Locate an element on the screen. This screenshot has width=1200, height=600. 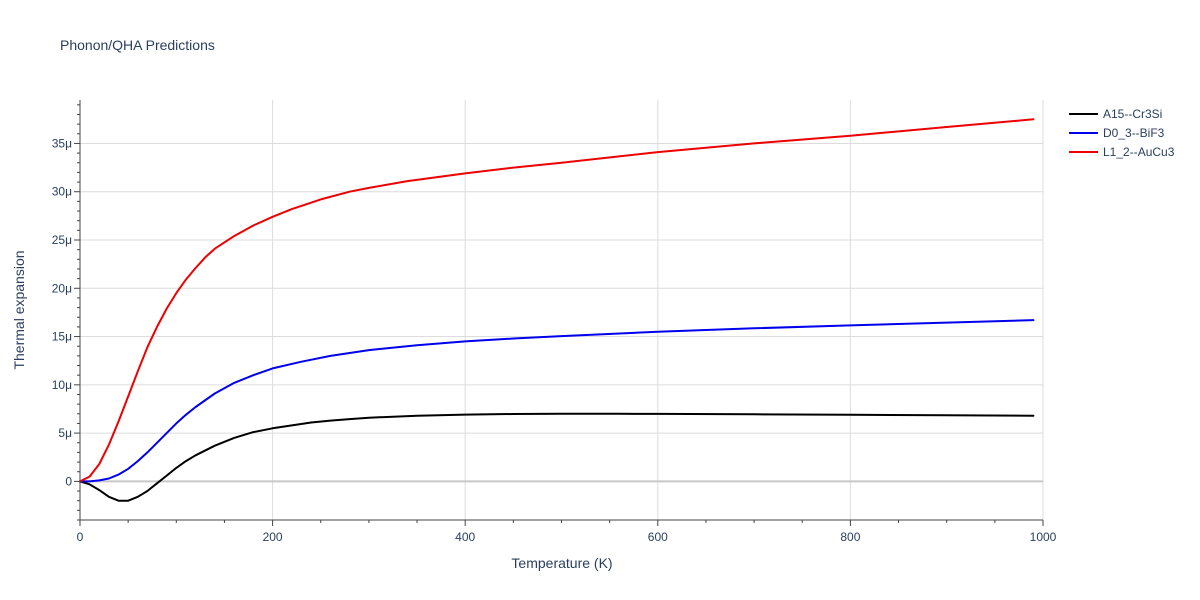
y-tick-label: 0 is located at coordinates (68, 481).